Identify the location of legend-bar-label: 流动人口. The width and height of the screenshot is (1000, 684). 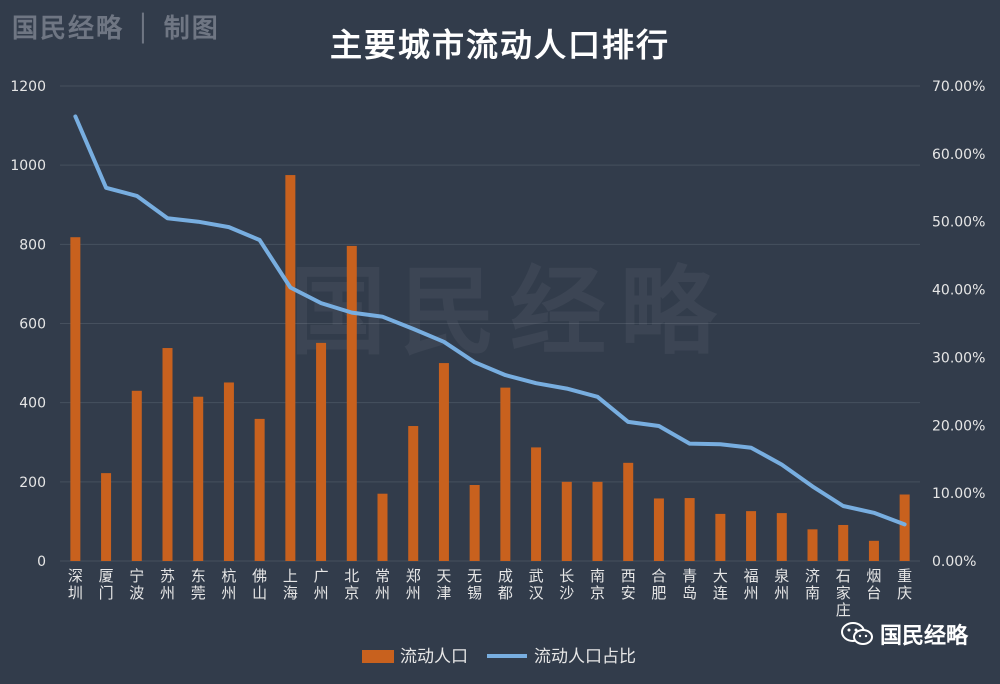
(434, 657).